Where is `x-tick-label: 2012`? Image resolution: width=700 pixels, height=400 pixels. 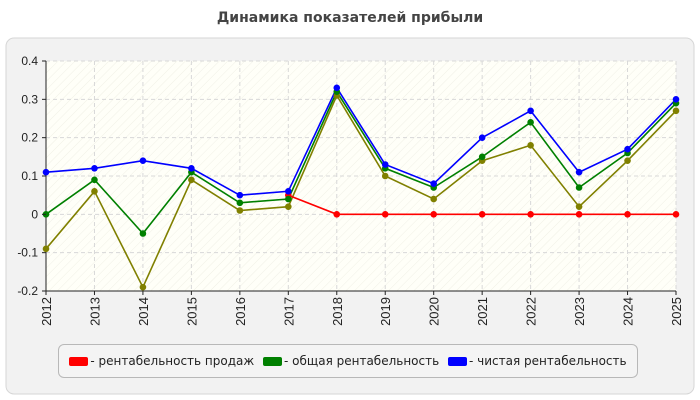
x-tick-label: 2012 is located at coordinates (46, 311).